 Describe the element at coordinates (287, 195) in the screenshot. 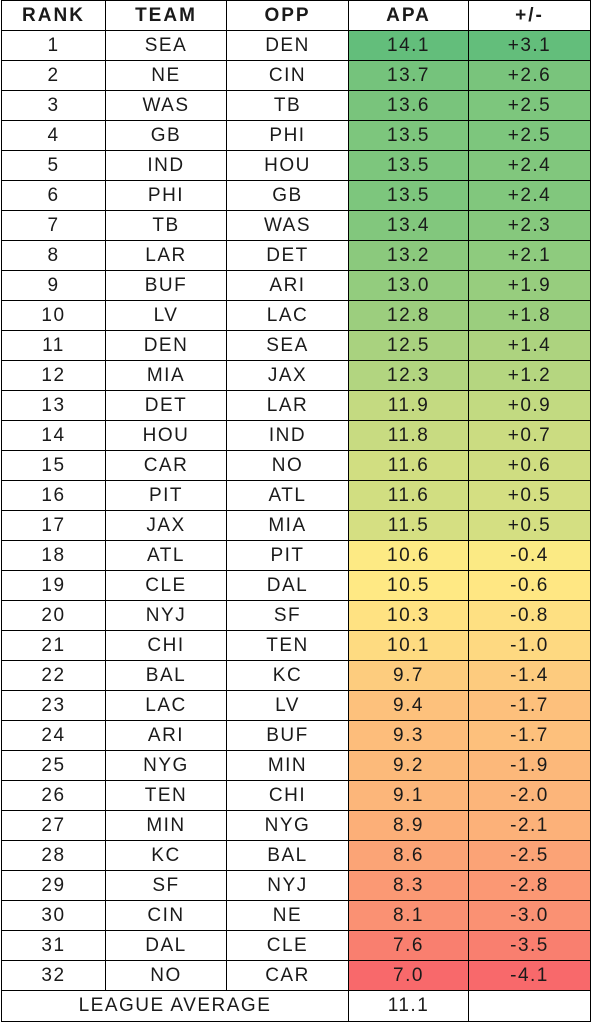

I see `opp-cell: GB` at that location.